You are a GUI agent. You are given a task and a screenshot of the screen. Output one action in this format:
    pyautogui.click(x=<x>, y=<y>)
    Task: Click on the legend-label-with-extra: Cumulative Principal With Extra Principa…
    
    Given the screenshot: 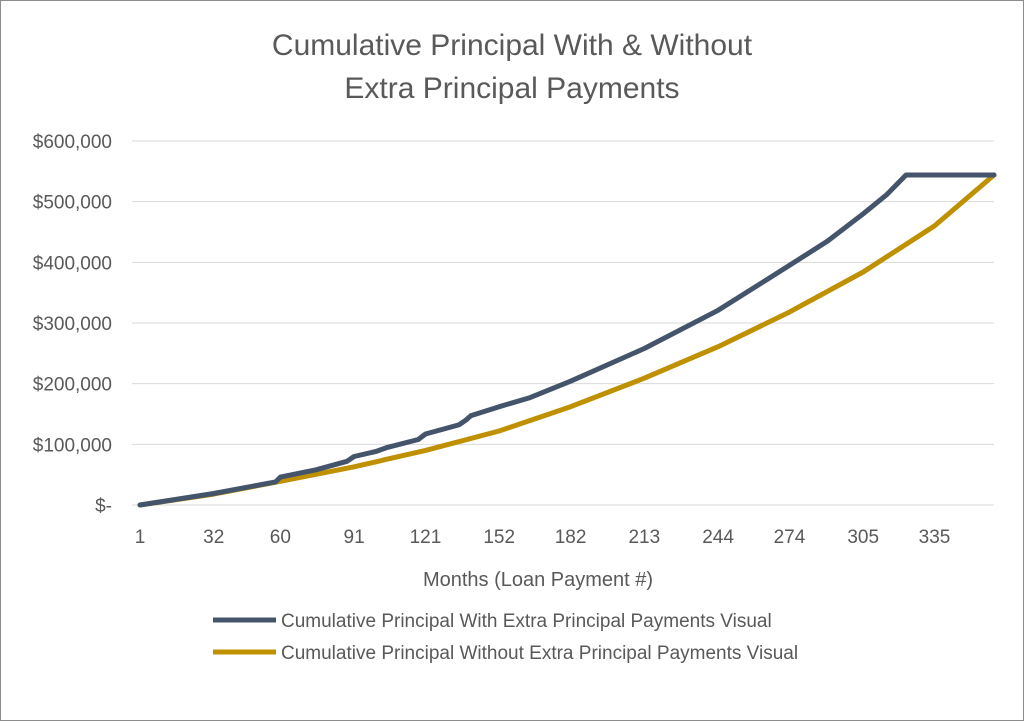 What is the action you would take?
    pyautogui.click(x=526, y=621)
    